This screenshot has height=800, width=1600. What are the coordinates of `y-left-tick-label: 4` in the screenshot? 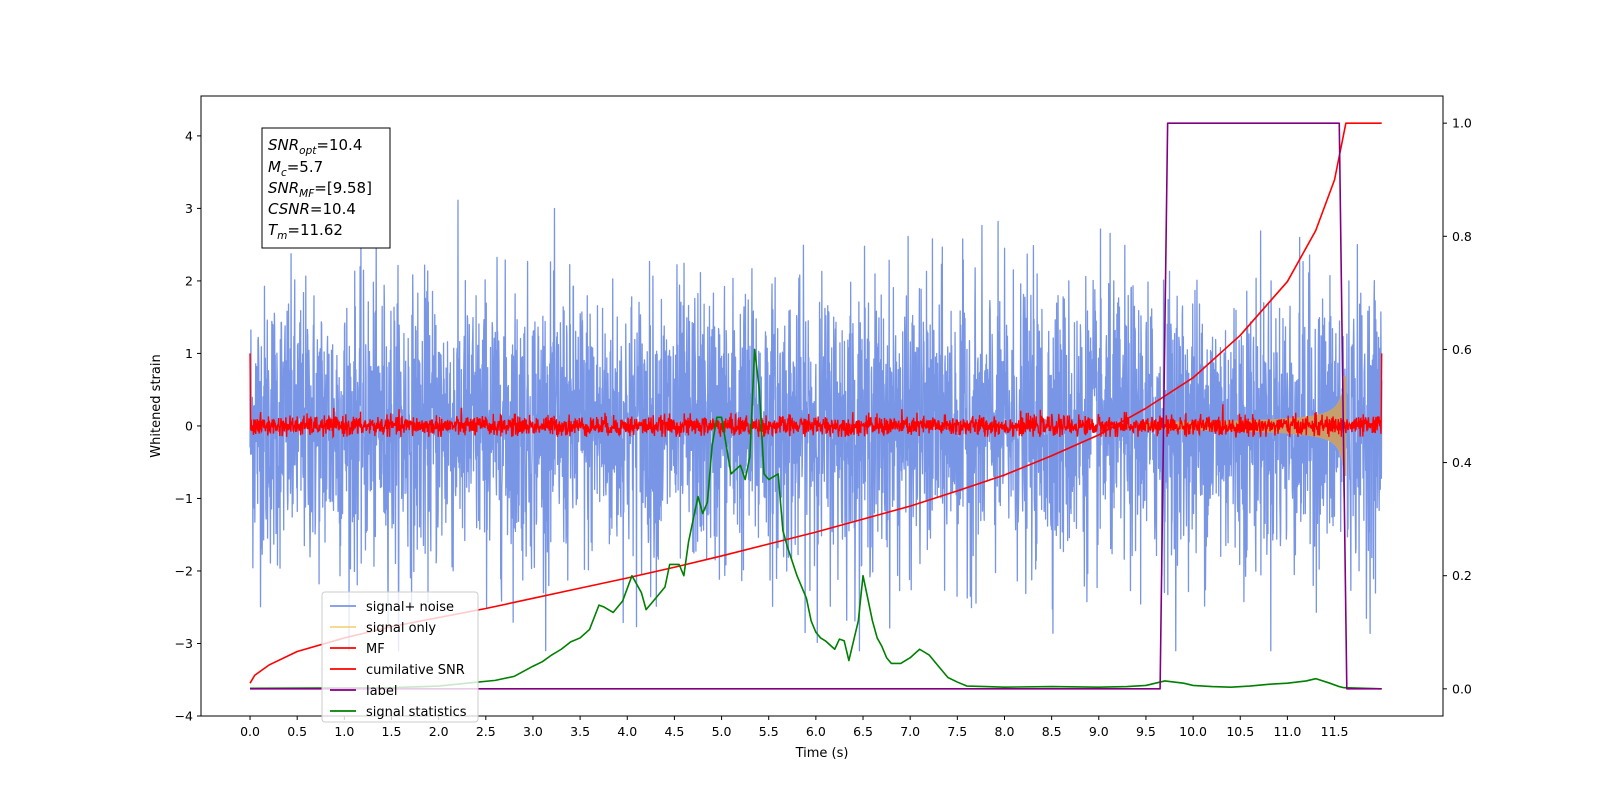 It's located at (189, 135).